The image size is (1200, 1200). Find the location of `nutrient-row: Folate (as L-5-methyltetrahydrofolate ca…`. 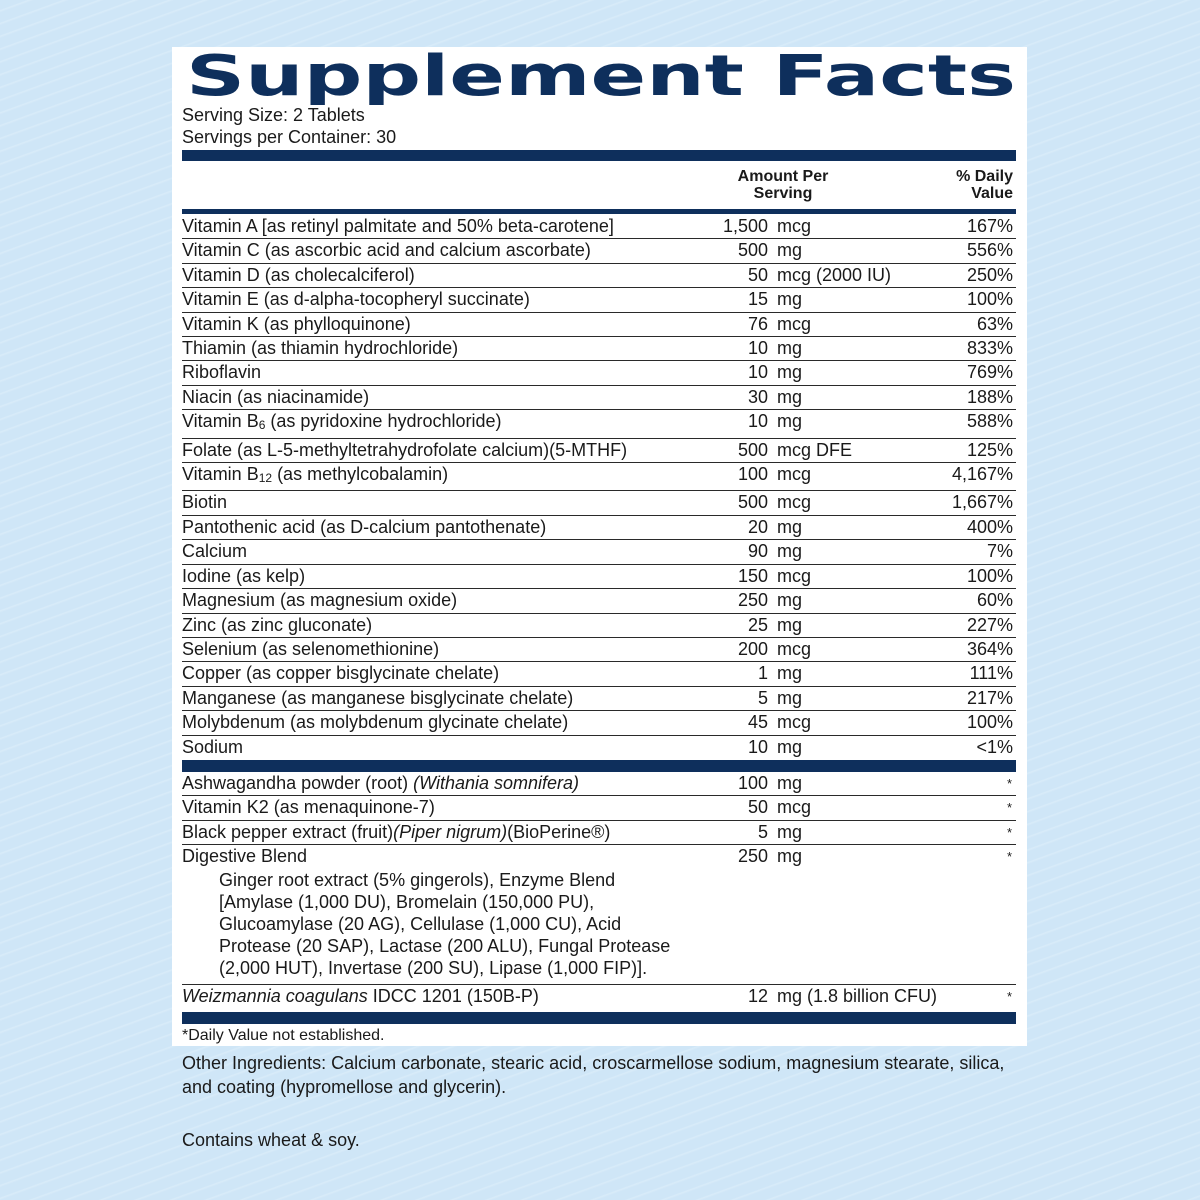

nutrient-row: Folate (as L-5-methyltetrahydrofolate ca… is located at coordinates (599, 451).